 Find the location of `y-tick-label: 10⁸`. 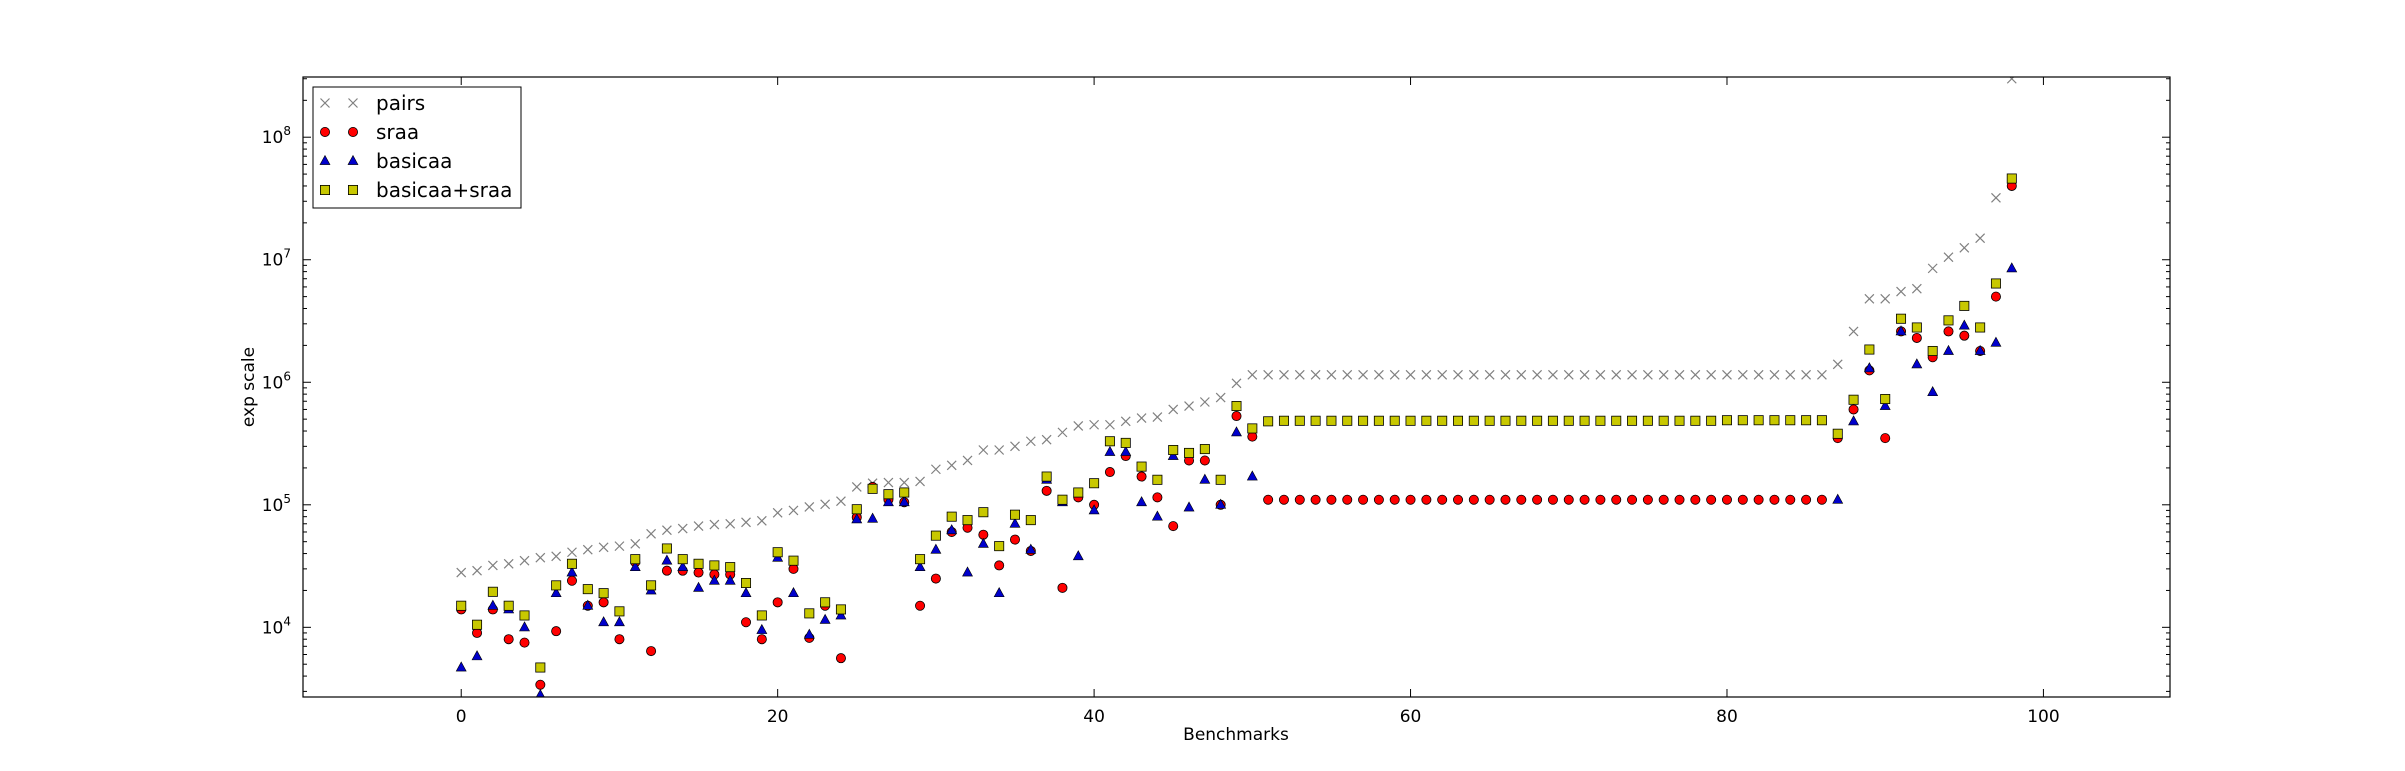

y-tick-label: 10⁸ is located at coordinates (276, 136).